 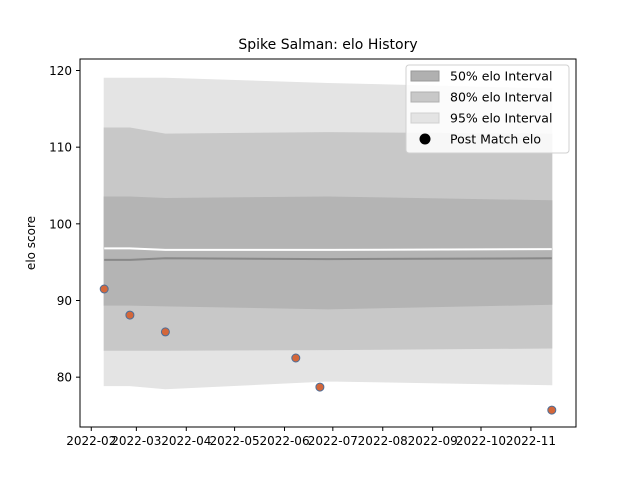 What do you see at coordinates (60, 148) in the screenshot?
I see `y-tick-label: 110` at bounding box center [60, 148].